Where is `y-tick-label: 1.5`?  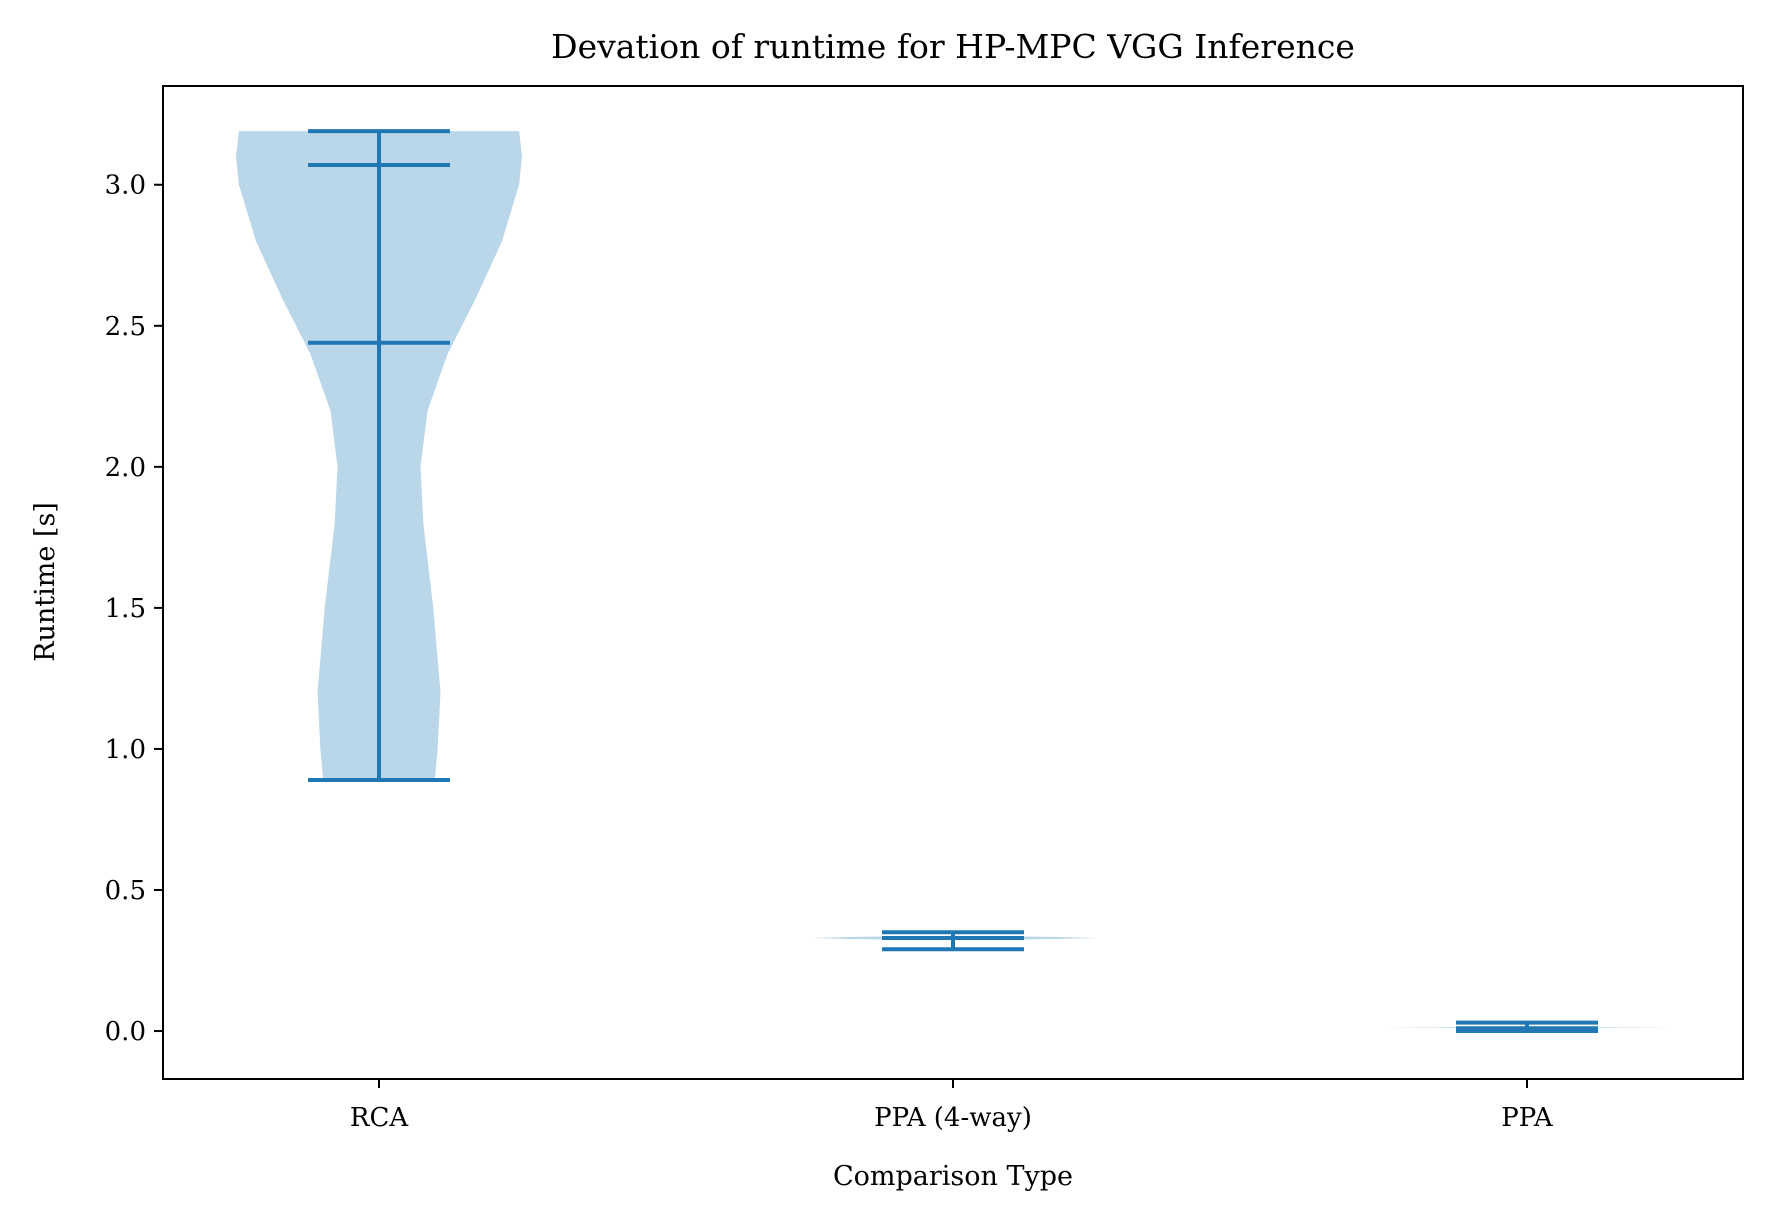 y-tick-label: 1.5 is located at coordinates (125, 609).